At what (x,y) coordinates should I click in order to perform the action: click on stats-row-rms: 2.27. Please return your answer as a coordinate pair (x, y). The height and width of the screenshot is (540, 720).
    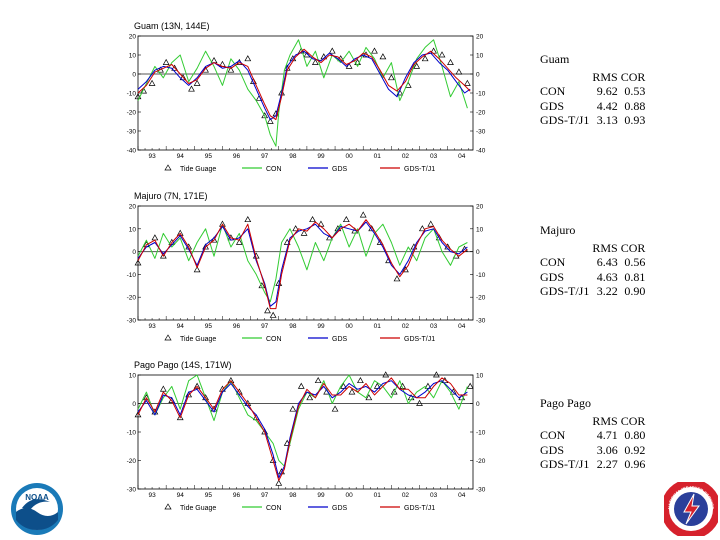
    Looking at the image, I should click on (607, 464).